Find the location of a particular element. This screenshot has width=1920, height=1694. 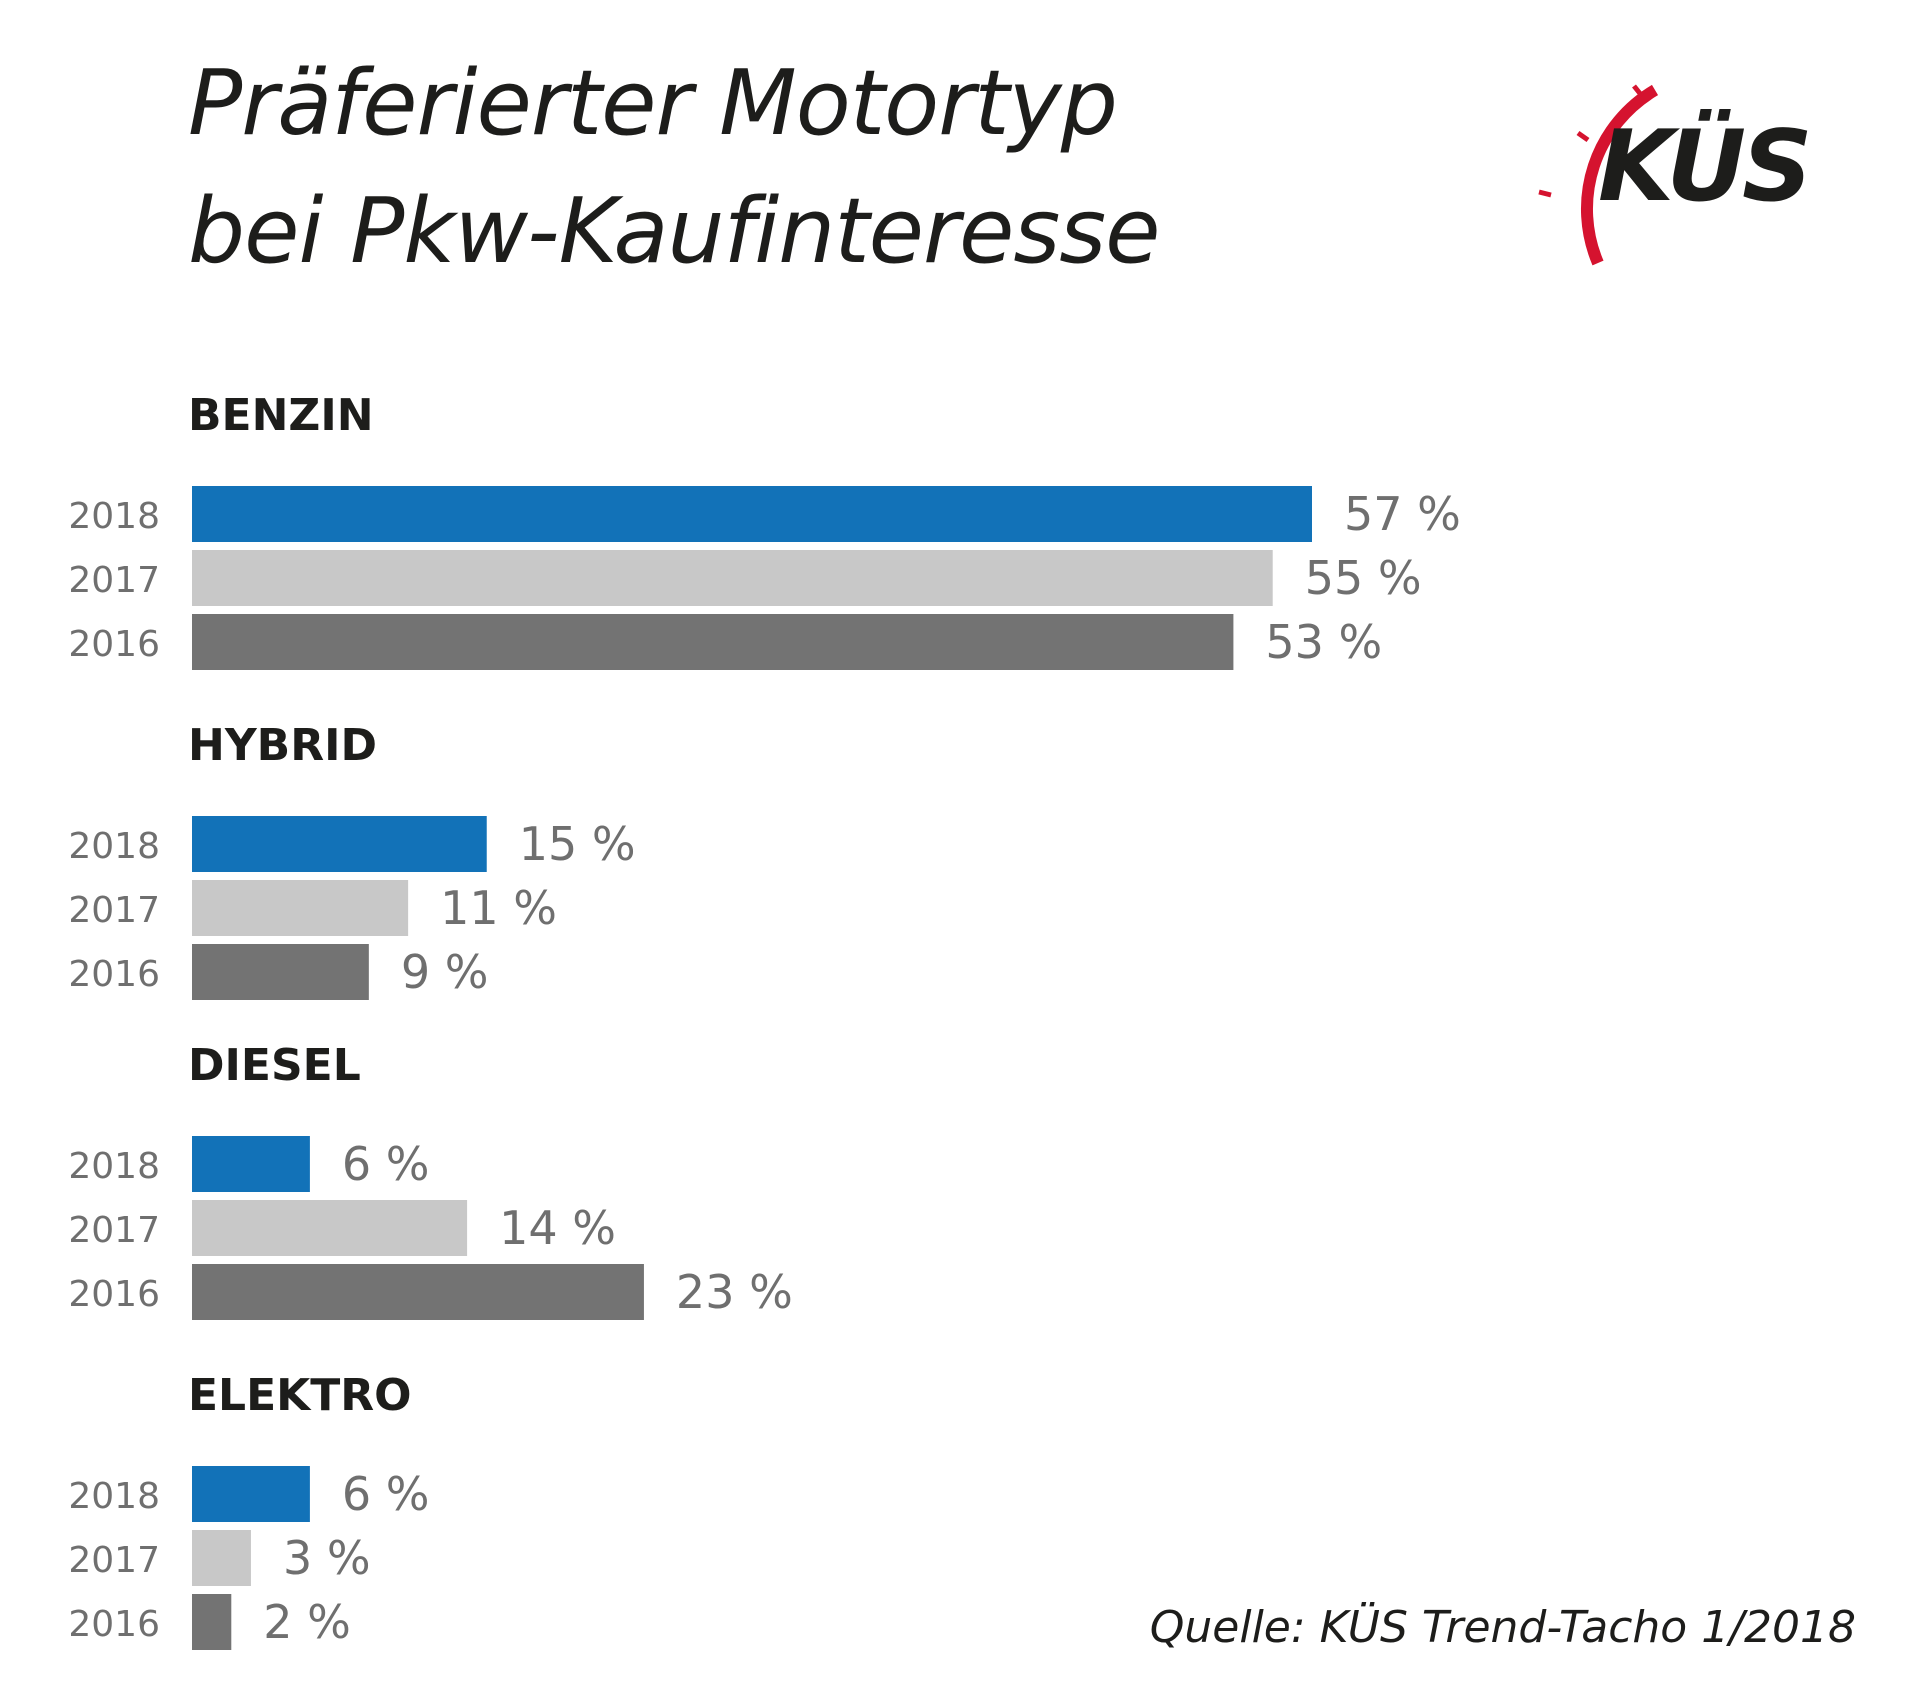

bar-benzin-2016 is located at coordinates (713, 642).